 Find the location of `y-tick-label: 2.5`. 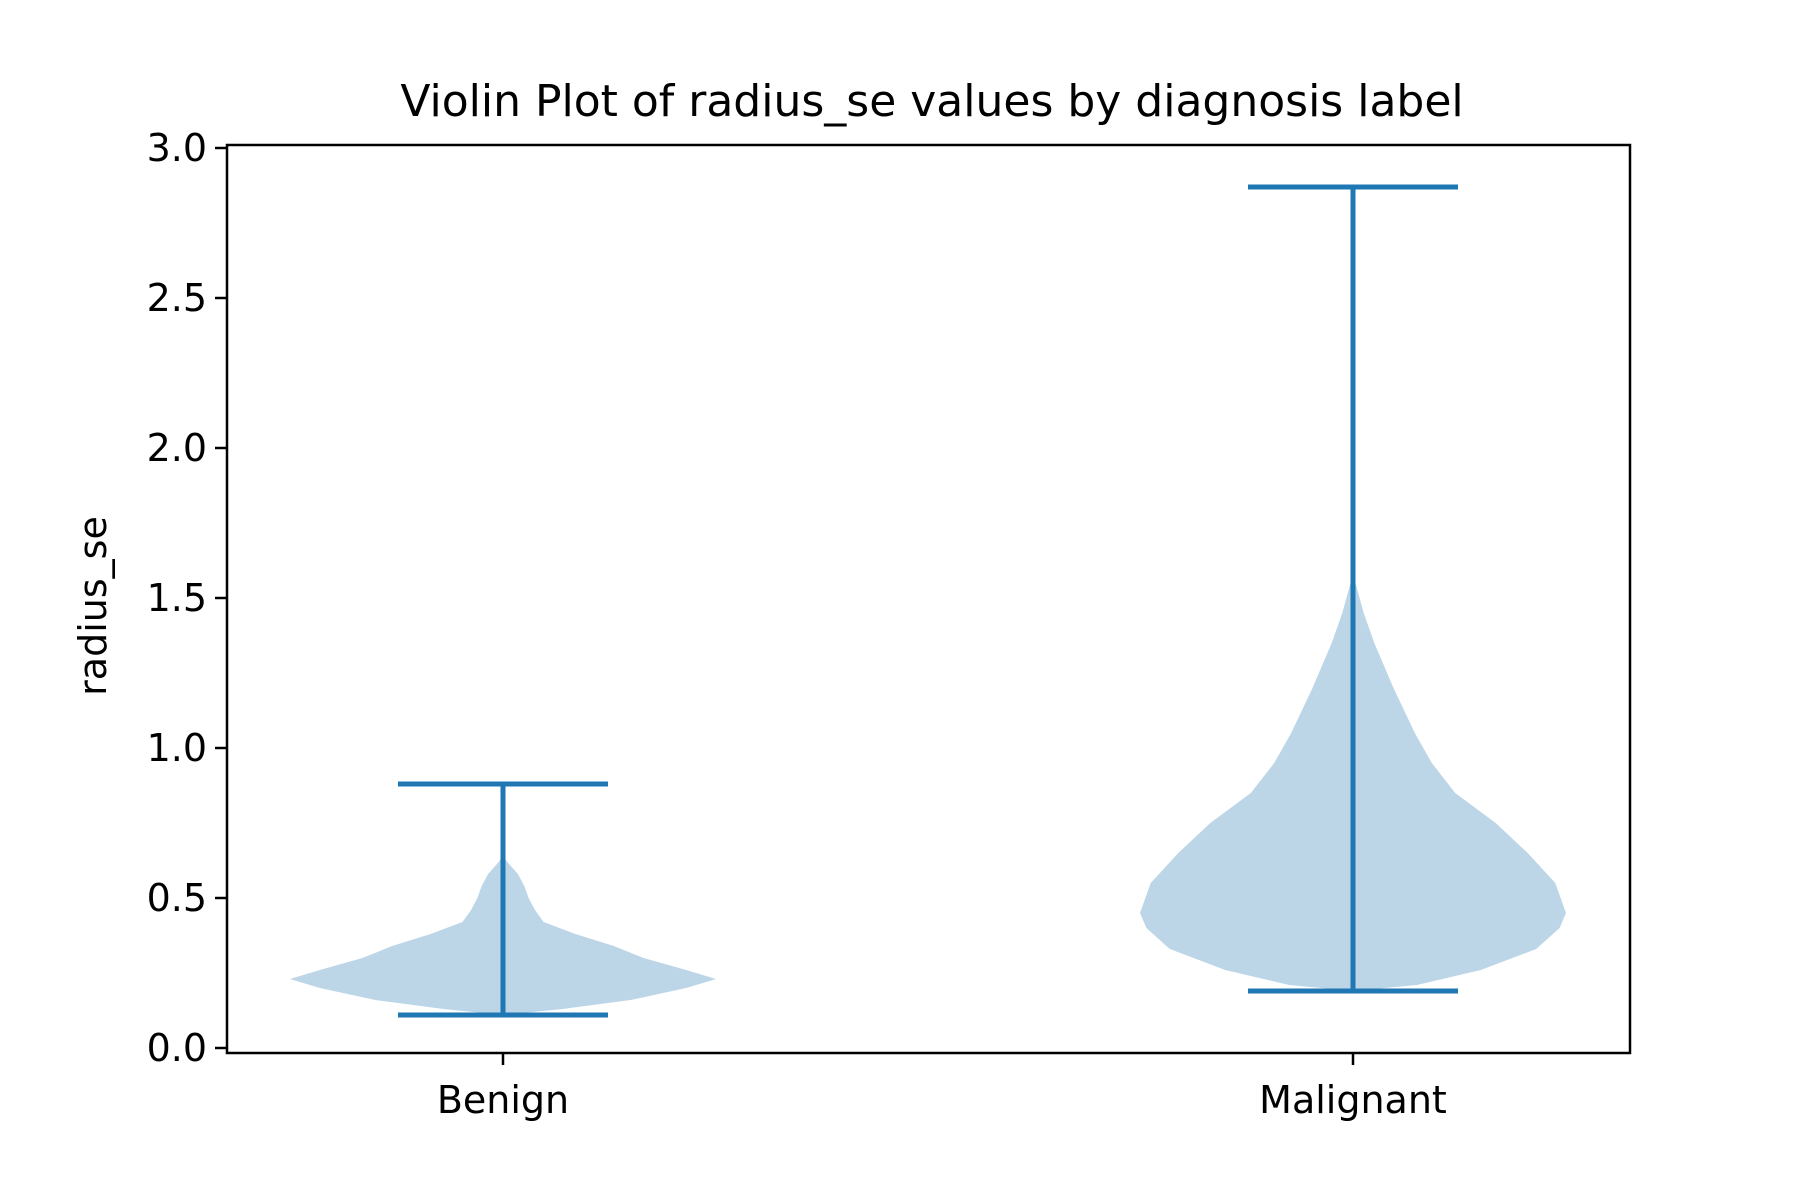

y-tick-label: 2.5 is located at coordinates (177, 298).